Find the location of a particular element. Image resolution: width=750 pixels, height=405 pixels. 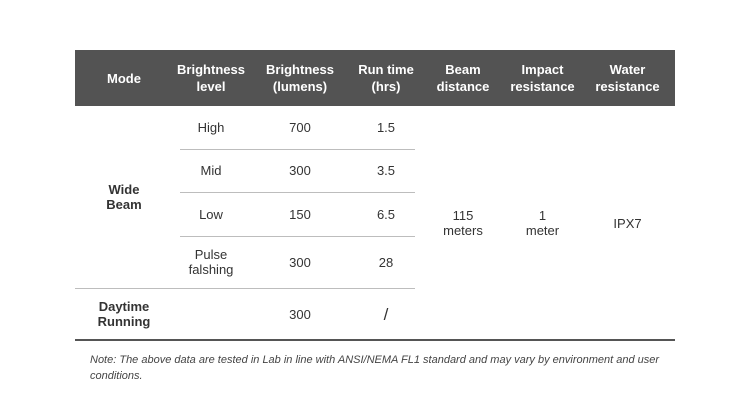

header-cell: Beam distance is located at coordinates (463, 78).